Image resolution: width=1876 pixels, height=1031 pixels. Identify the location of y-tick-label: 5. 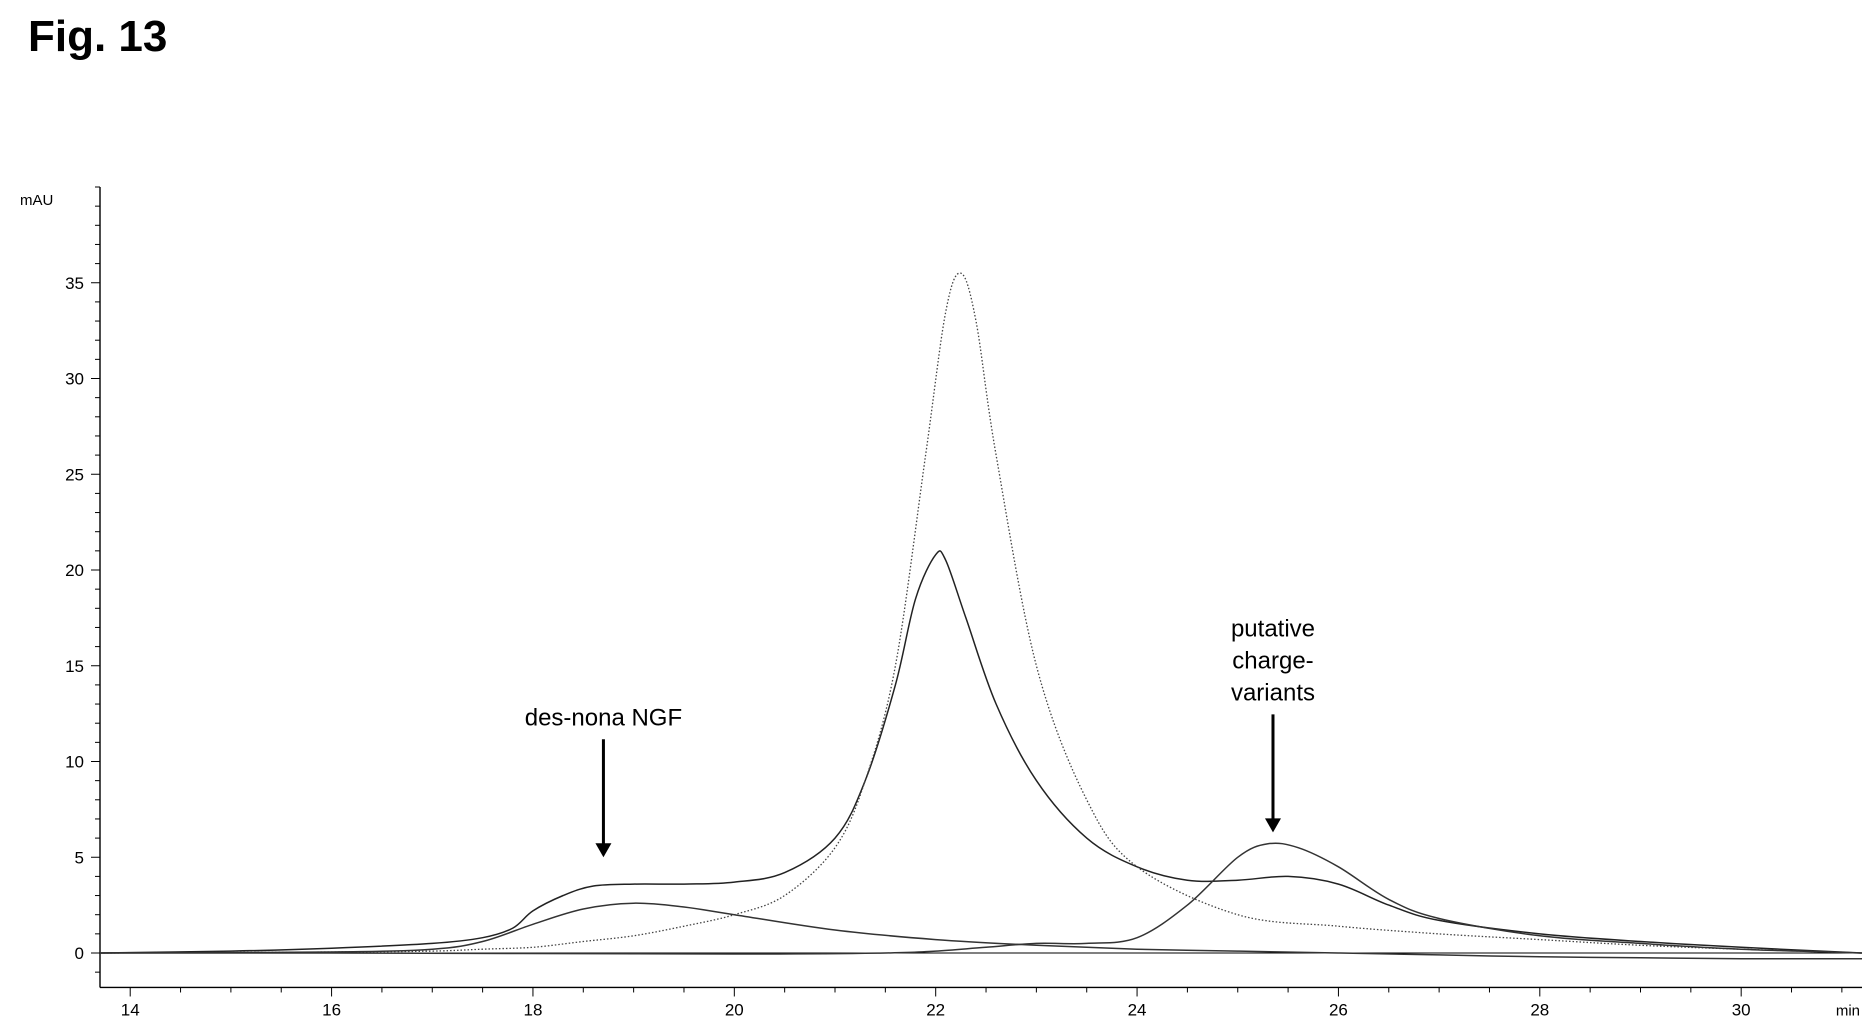
(79, 857).